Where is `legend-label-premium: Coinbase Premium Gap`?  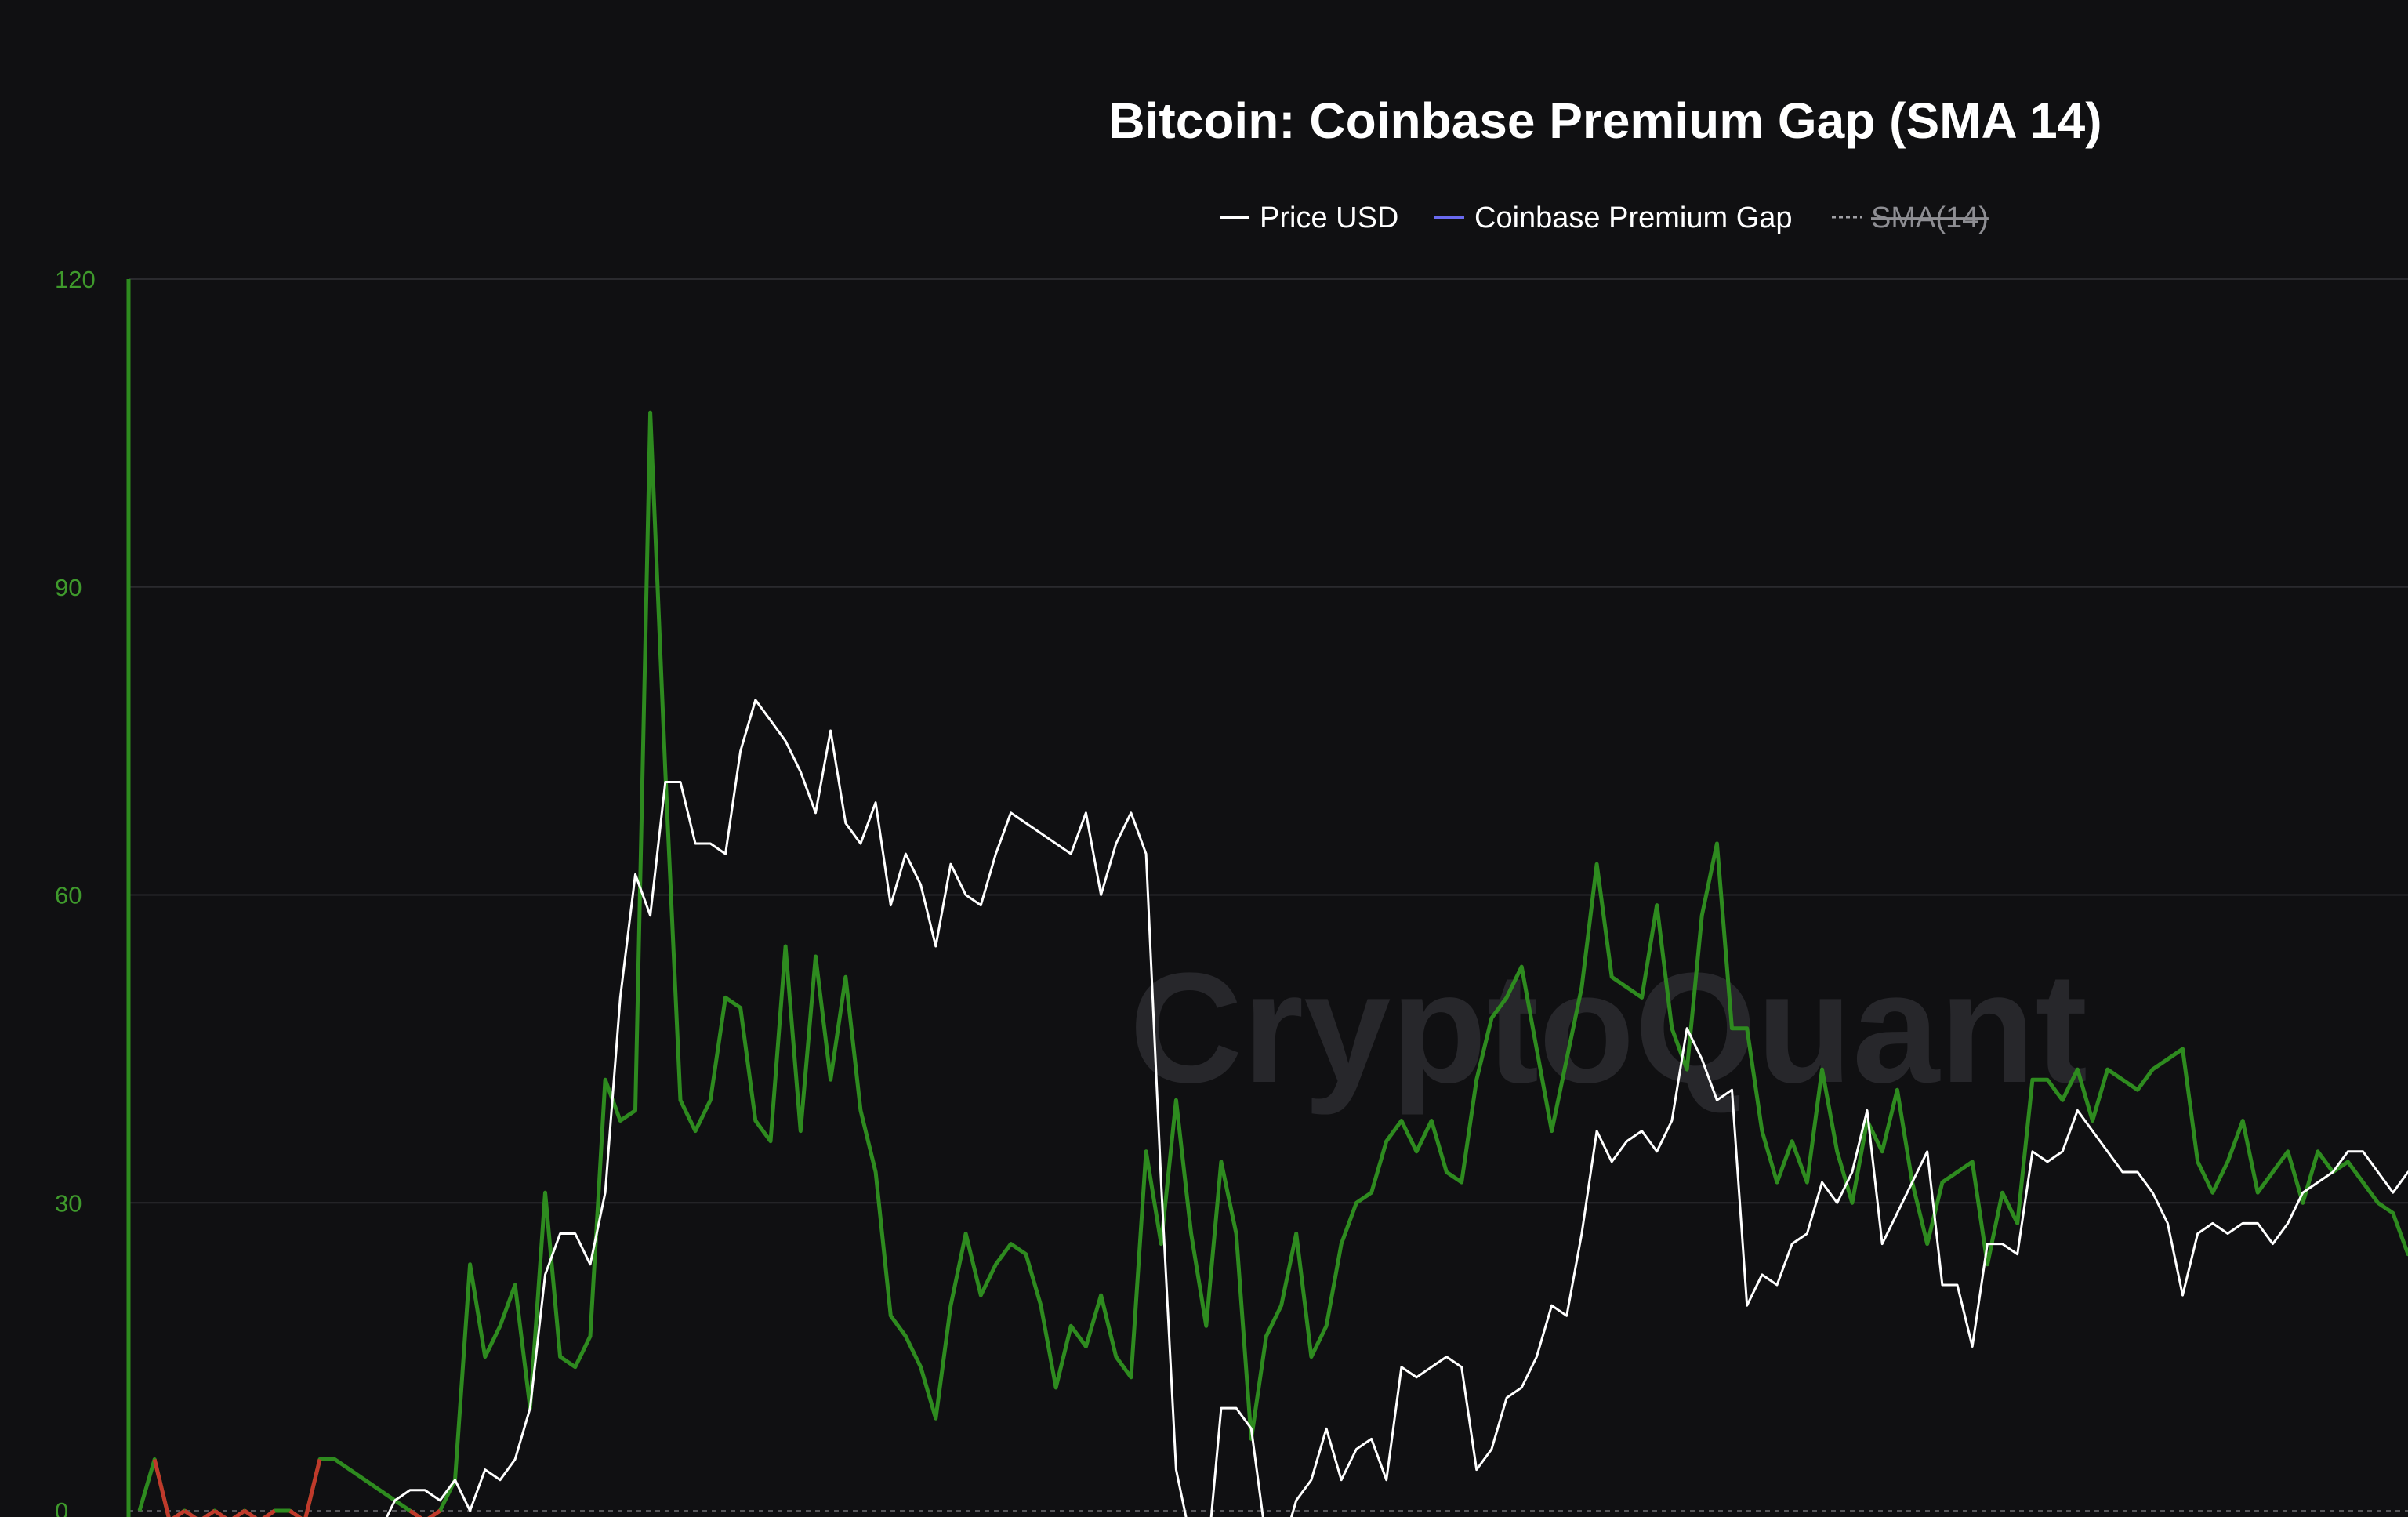 legend-label-premium: Coinbase Premium Gap is located at coordinates (1633, 217).